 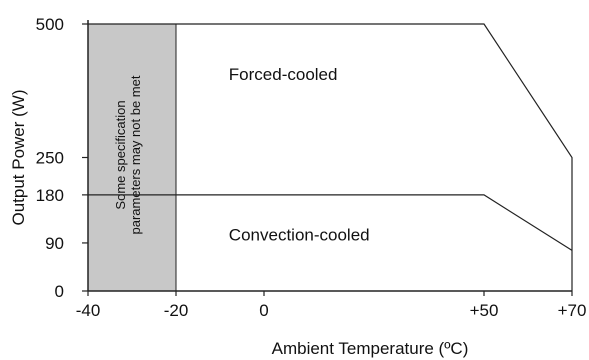 What do you see at coordinates (18, 157) in the screenshot?
I see `y-axis-label: Output Power (W)` at bounding box center [18, 157].